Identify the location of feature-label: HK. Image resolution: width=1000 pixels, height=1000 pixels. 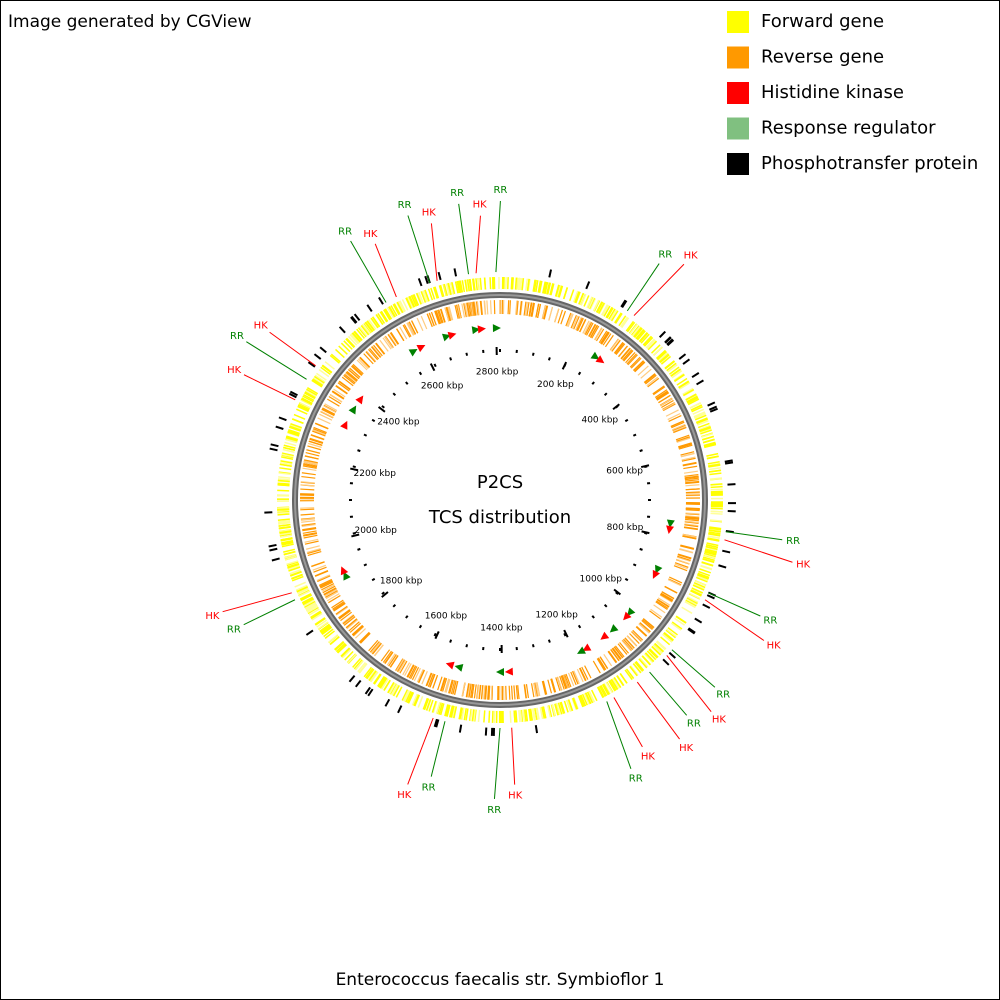
(404, 795).